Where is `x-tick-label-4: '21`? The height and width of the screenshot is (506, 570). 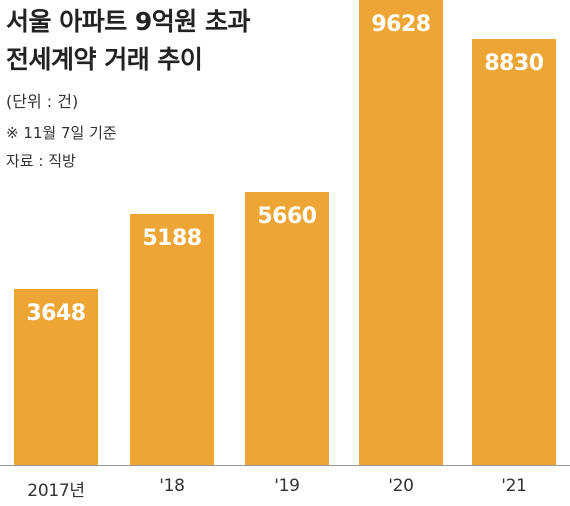
x-tick-label-4: '21 is located at coordinates (514, 486).